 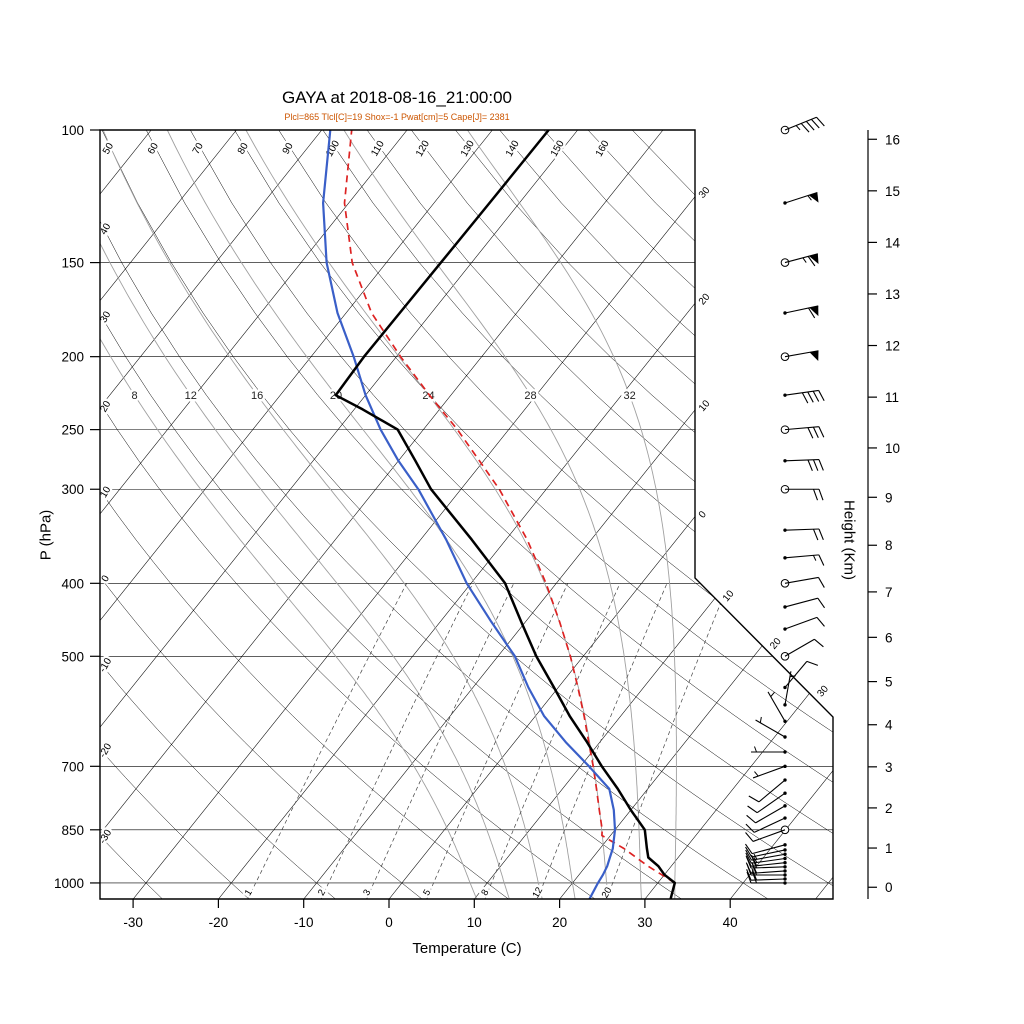 I want to click on svg-text: 110, so click(x=378, y=149).